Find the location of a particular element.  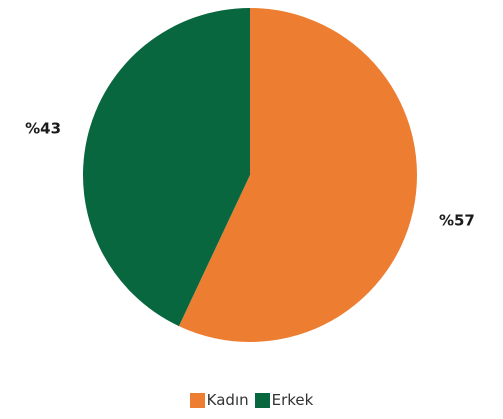

legend-swatch-erkek is located at coordinates (262, 400).